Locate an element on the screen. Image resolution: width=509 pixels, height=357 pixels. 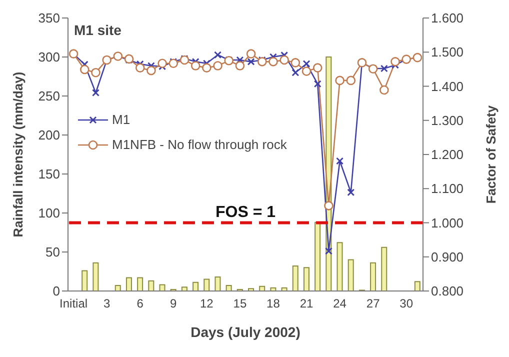
y2-tick-label: 1.100 is located at coordinates (447, 188).